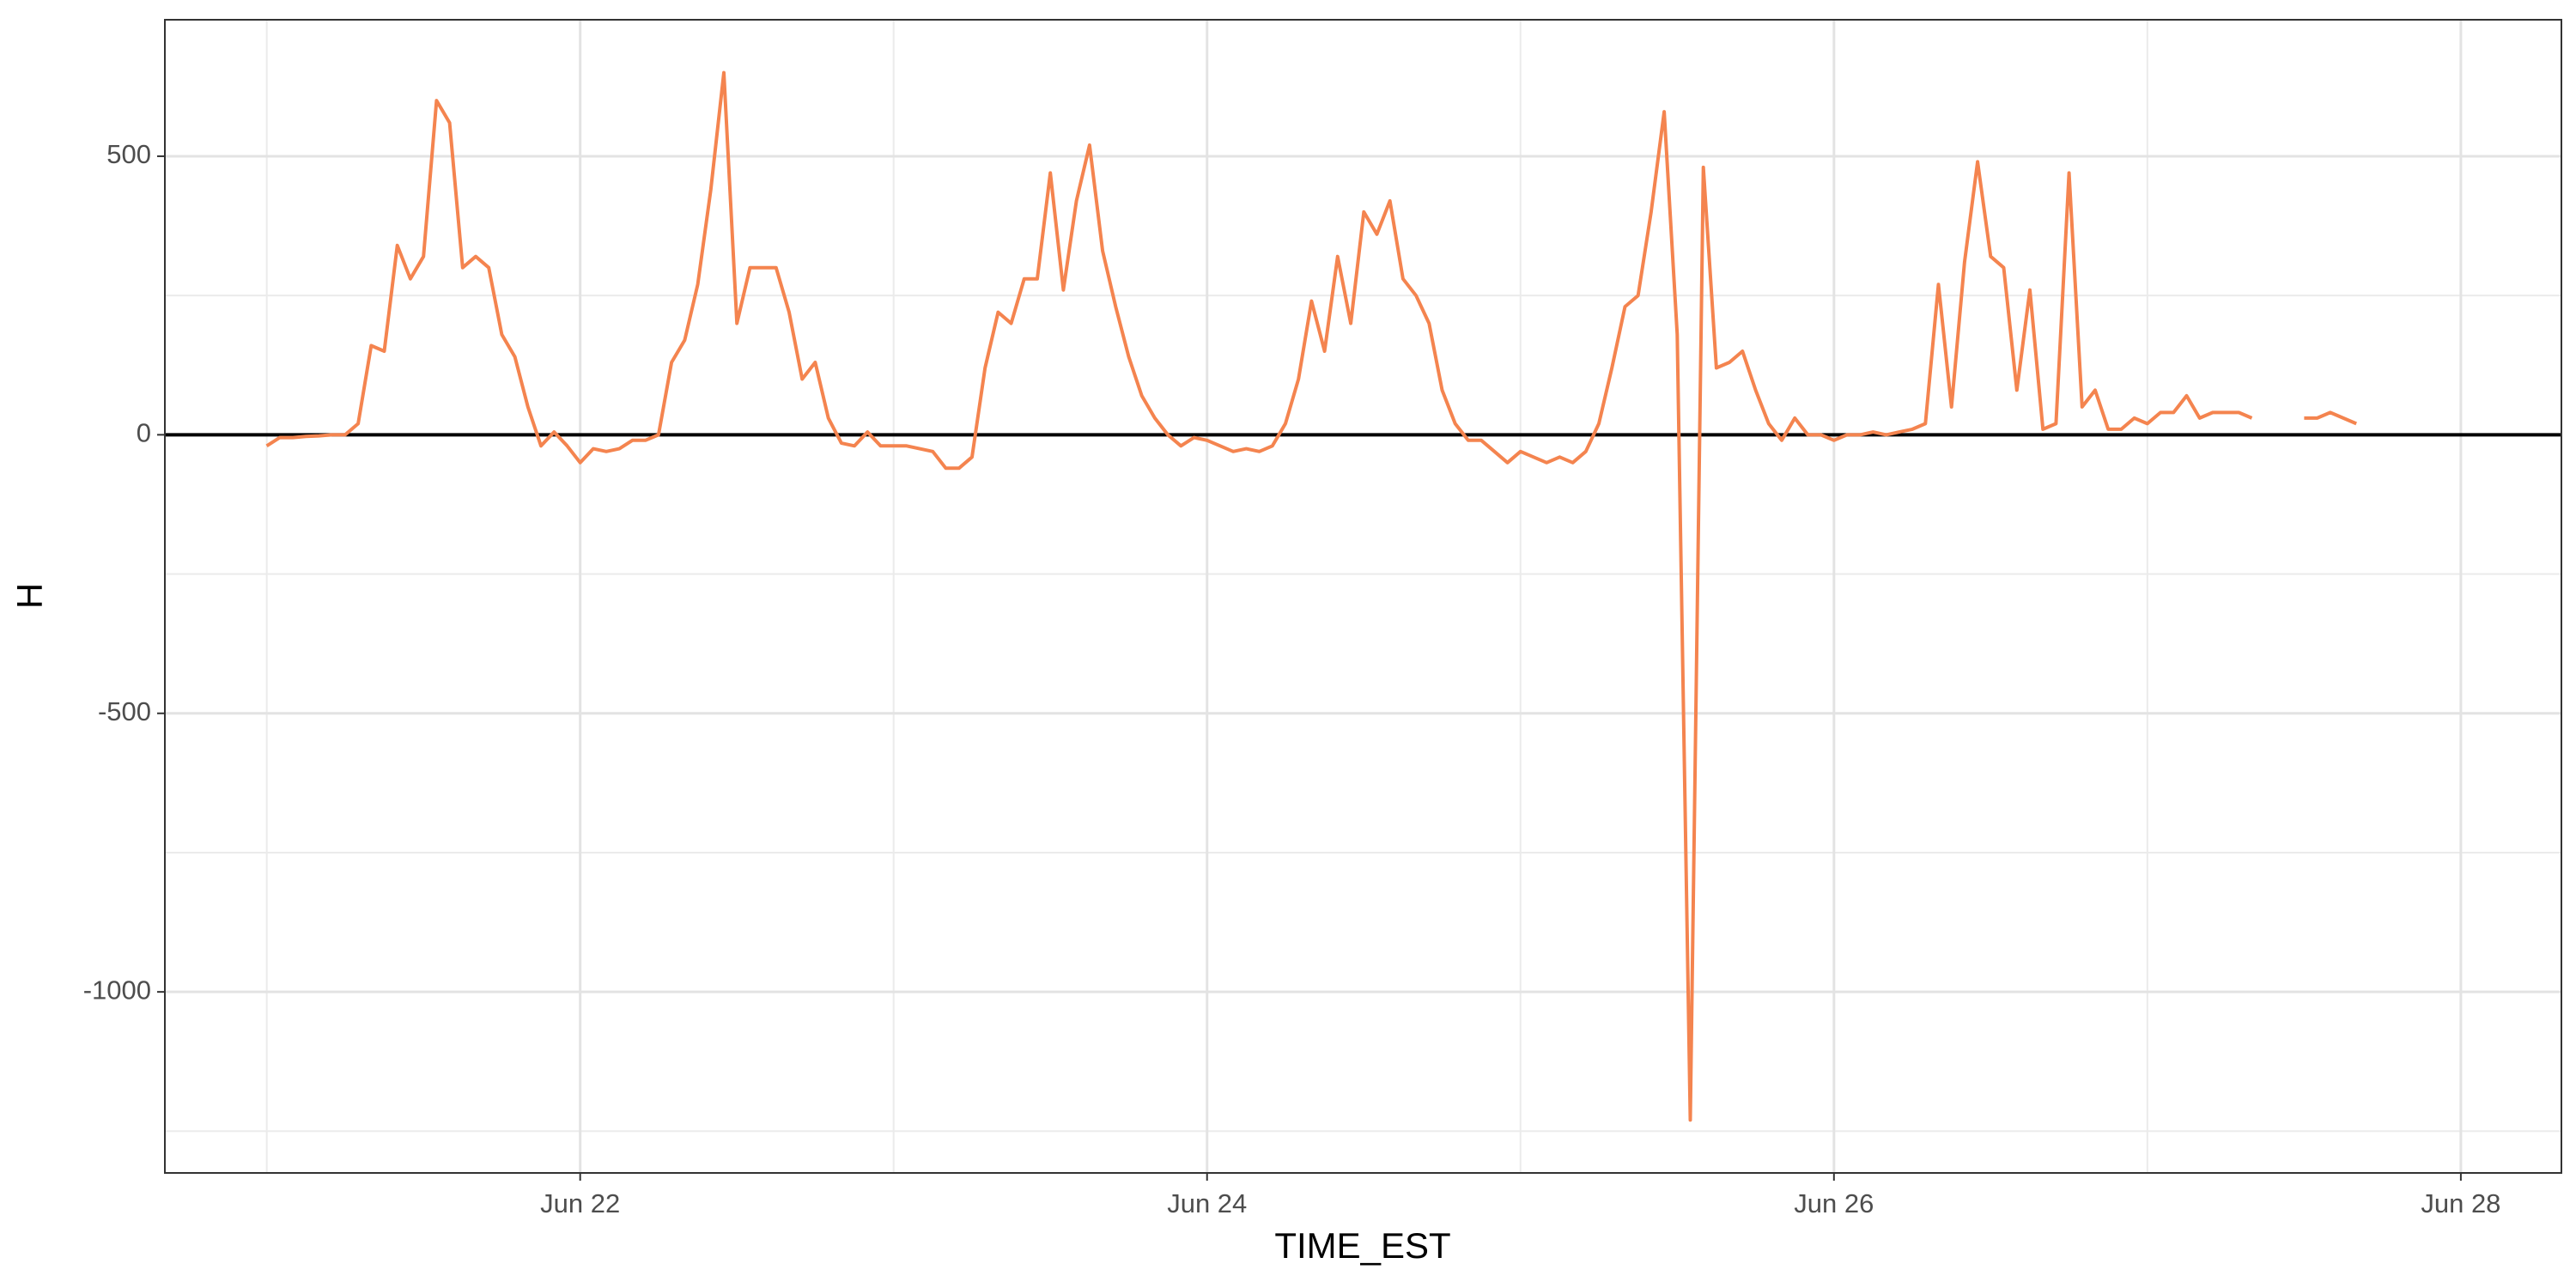  I want to click on x-tick-label: Jun 24, so click(1207, 1203).